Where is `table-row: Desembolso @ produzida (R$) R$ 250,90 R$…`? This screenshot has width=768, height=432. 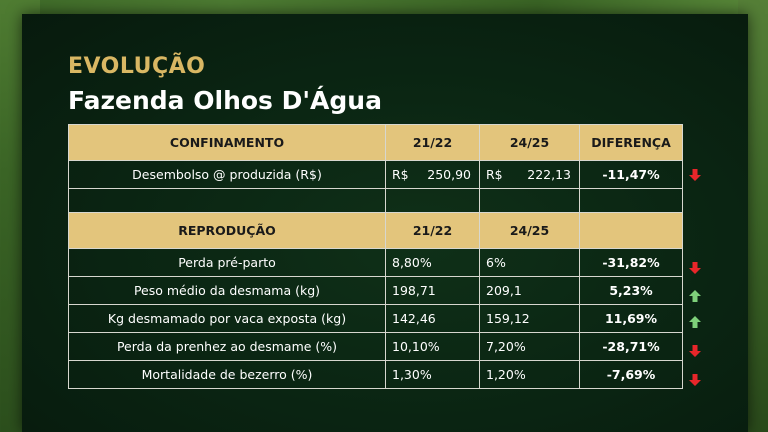 table-row: Desembolso @ produzida (R$) R$ 250,90 R$… is located at coordinates (375, 174).